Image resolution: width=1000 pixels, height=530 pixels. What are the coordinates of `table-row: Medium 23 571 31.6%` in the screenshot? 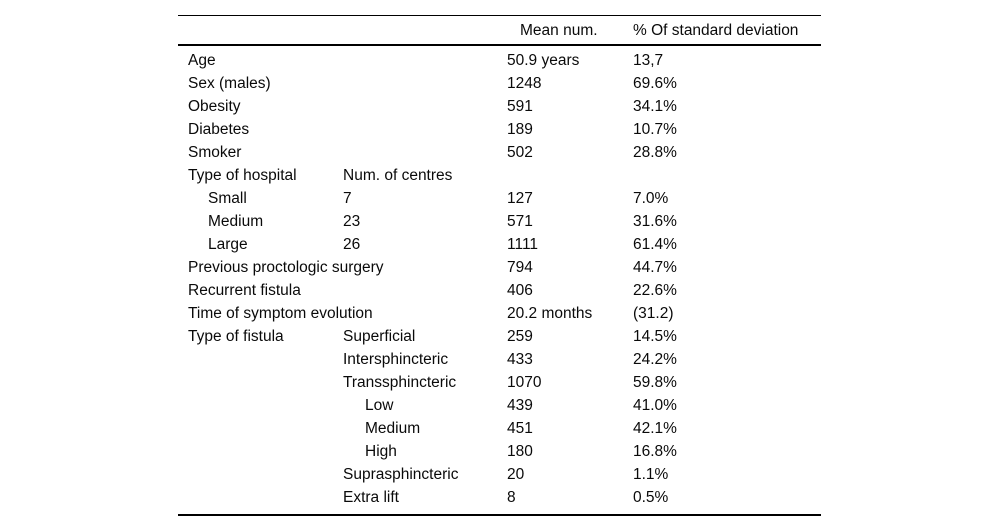 It's located at (499, 221).